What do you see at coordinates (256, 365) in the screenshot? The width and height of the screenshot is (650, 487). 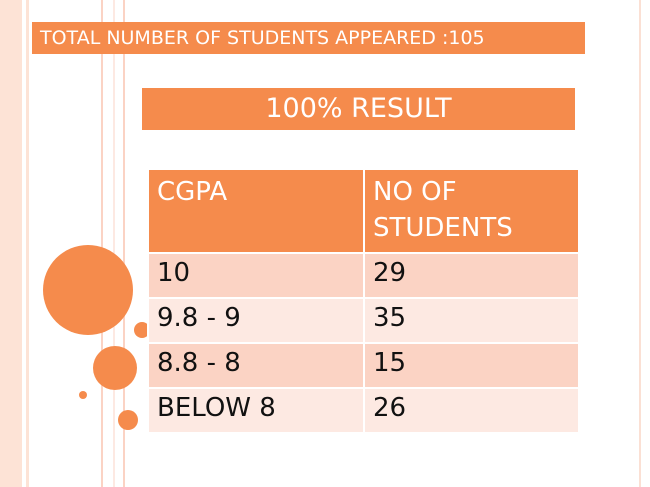 I see `table-cell: 8.8 - 8` at bounding box center [256, 365].